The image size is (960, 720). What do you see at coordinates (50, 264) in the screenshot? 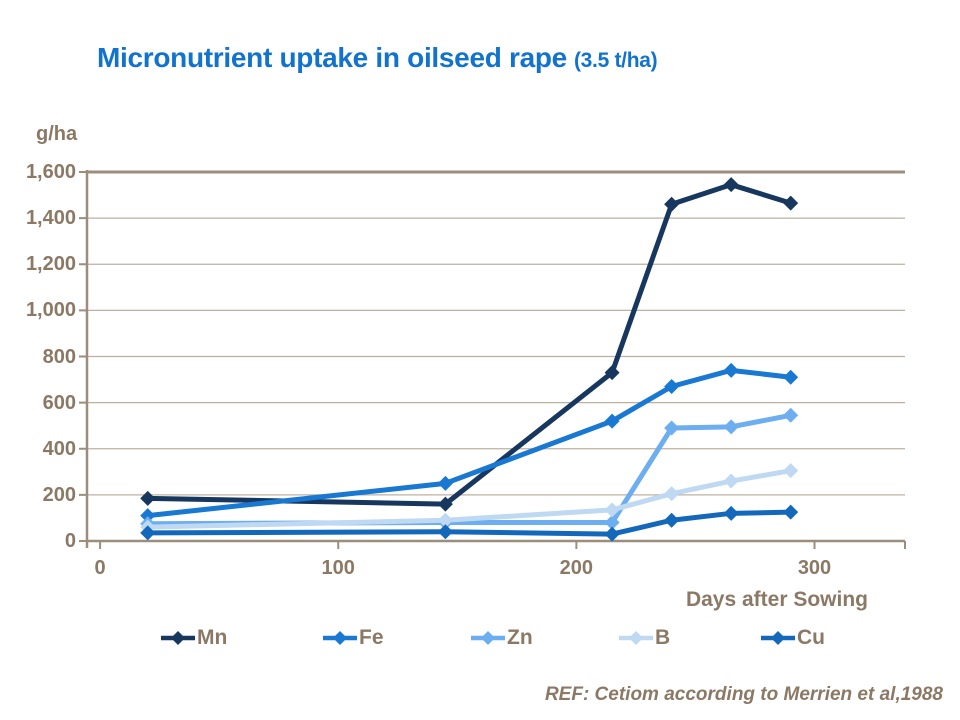
I see `y-tick-label: 1,200` at bounding box center [50, 264].